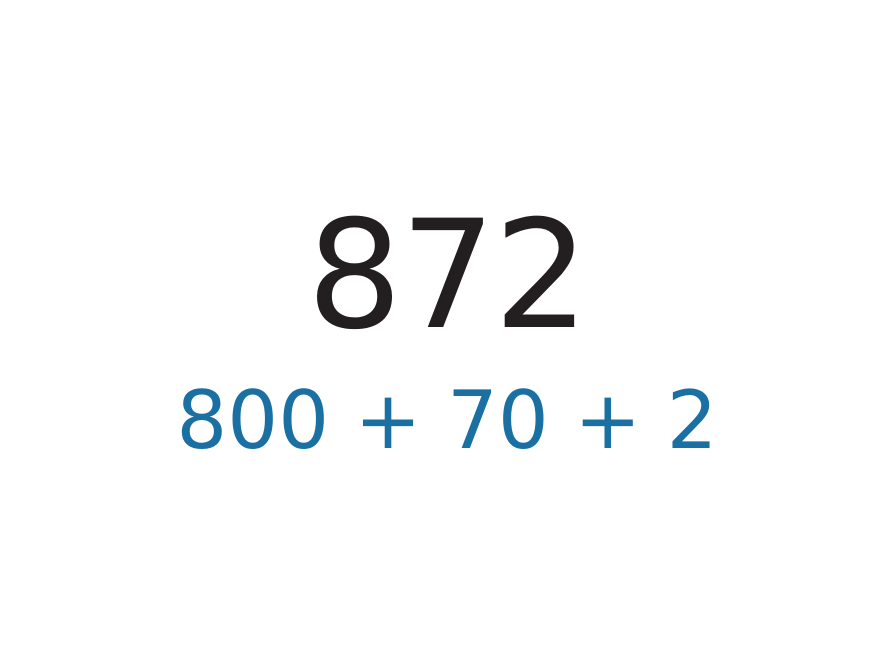 This screenshot has width=894, height=671. Describe the element at coordinates (447, 276) in the screenshot. I see `number-display: 872` at that location.